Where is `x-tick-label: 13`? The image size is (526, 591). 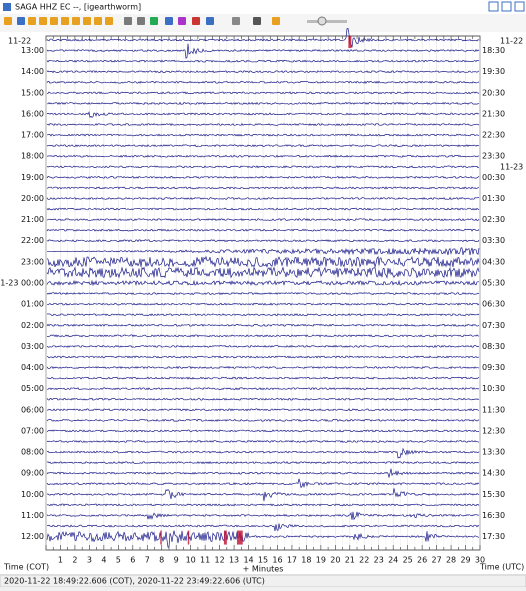 x-tick-label: 13 is located at coordinates (234, 560).